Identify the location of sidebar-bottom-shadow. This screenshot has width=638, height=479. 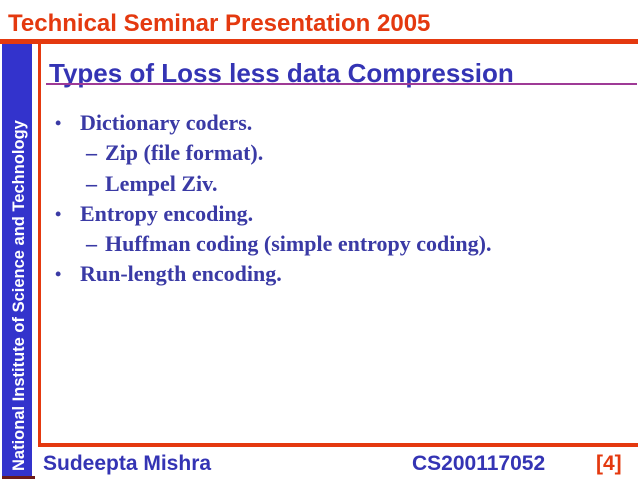
(18, 477).